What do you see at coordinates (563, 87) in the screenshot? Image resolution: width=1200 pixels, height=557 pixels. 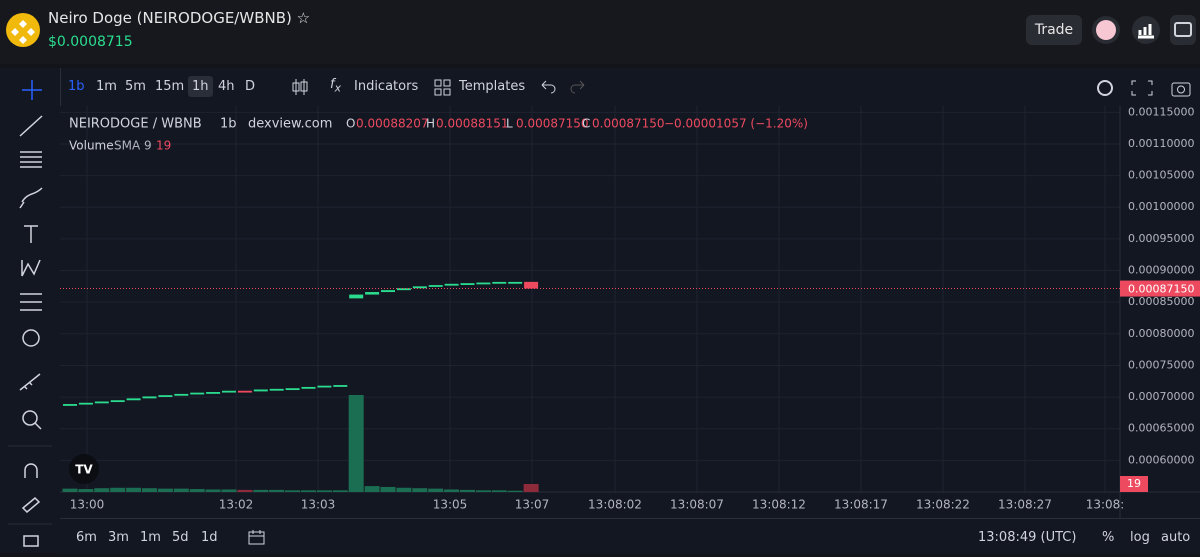 I see `undo-redo` at bounding box center [563, 87].